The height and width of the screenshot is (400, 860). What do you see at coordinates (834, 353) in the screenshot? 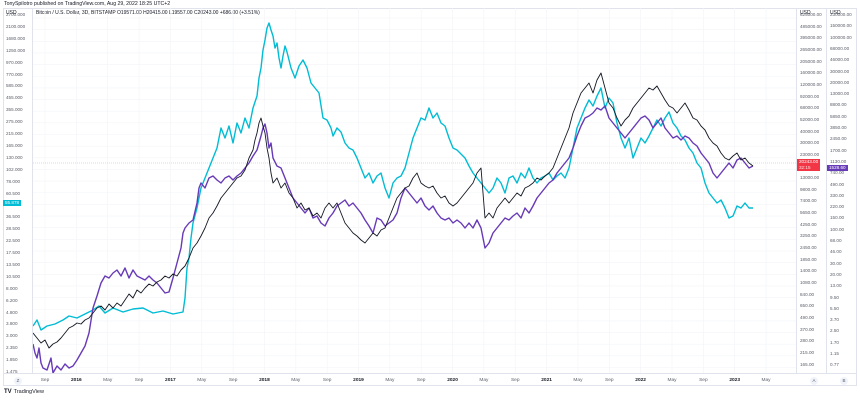
I see `axis-tick-label: 1.15` at bounding box center [834, 353].